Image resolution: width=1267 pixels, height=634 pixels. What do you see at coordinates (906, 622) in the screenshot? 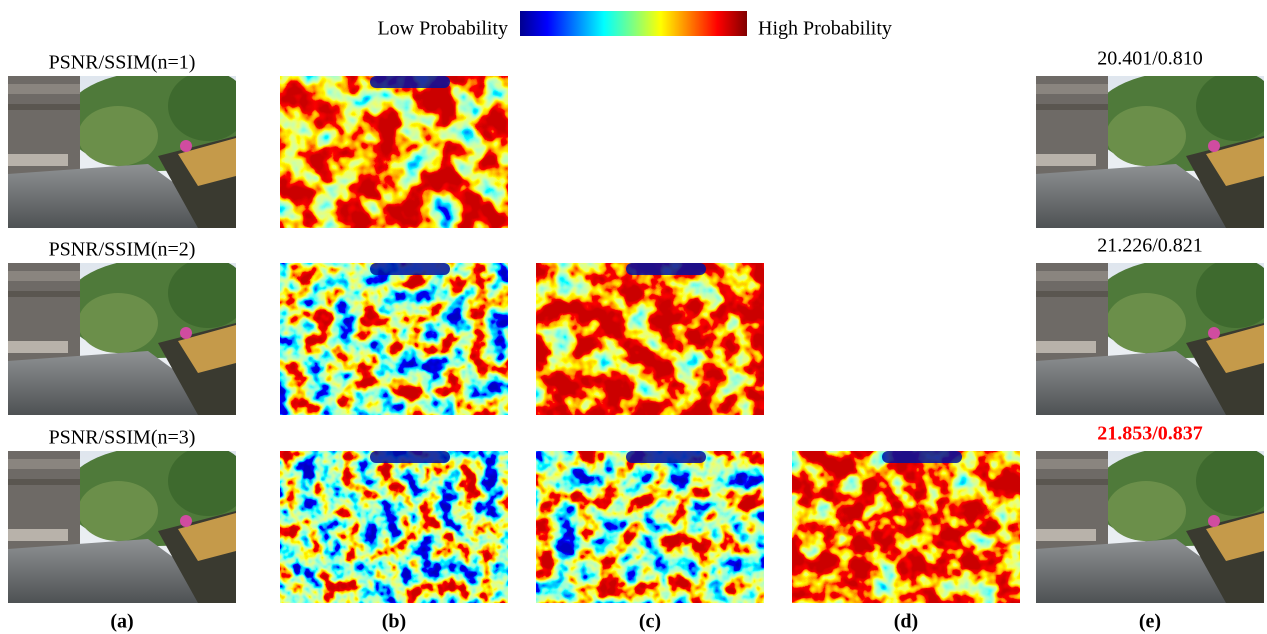
I see `column-label: (d)` at bounding box center [906, 622].